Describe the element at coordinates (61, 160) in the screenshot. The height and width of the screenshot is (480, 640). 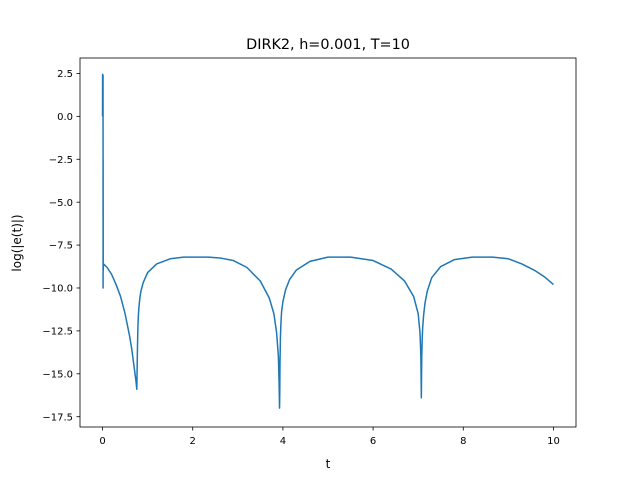
I see `y-tick-label: −2.5` at that location.